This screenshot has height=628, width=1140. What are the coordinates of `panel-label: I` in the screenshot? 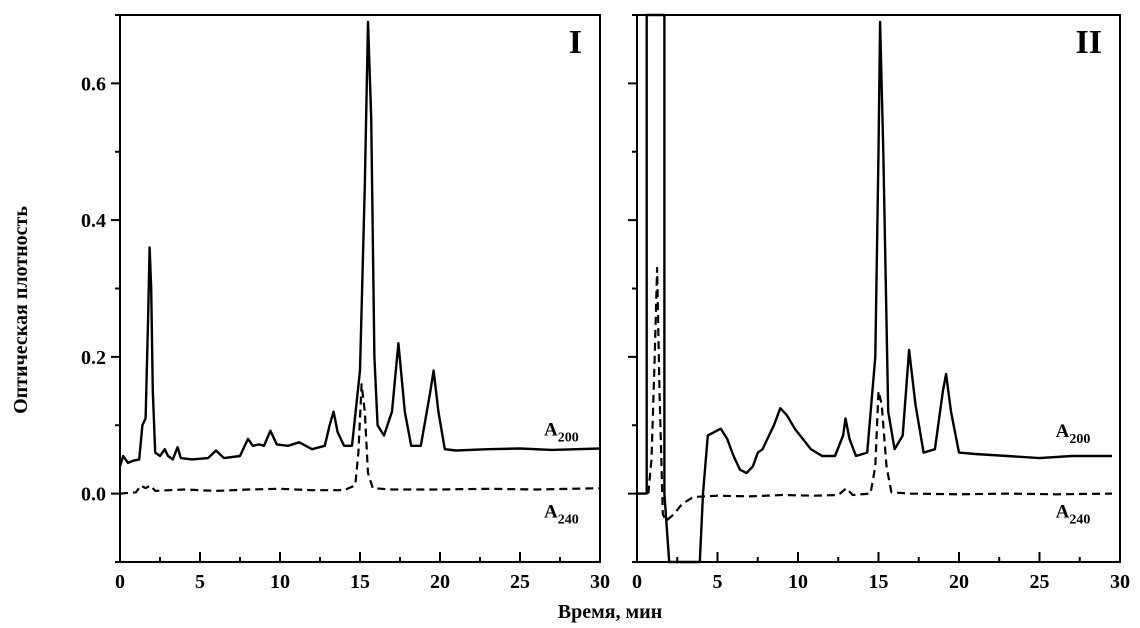 It's located at (575, 42).